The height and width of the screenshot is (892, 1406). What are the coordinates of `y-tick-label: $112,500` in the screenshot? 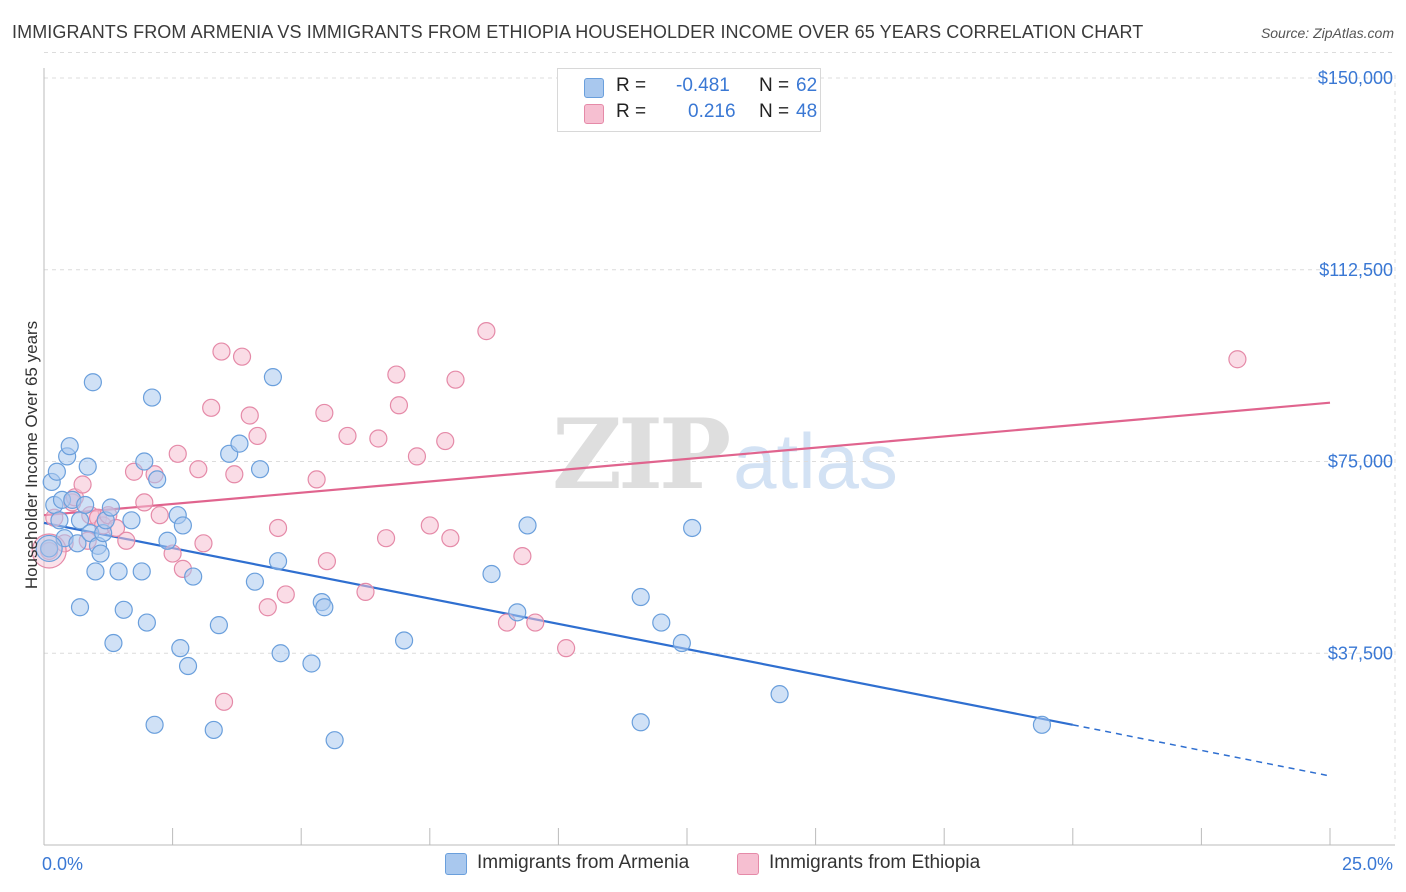 It's located at (1356, 270).